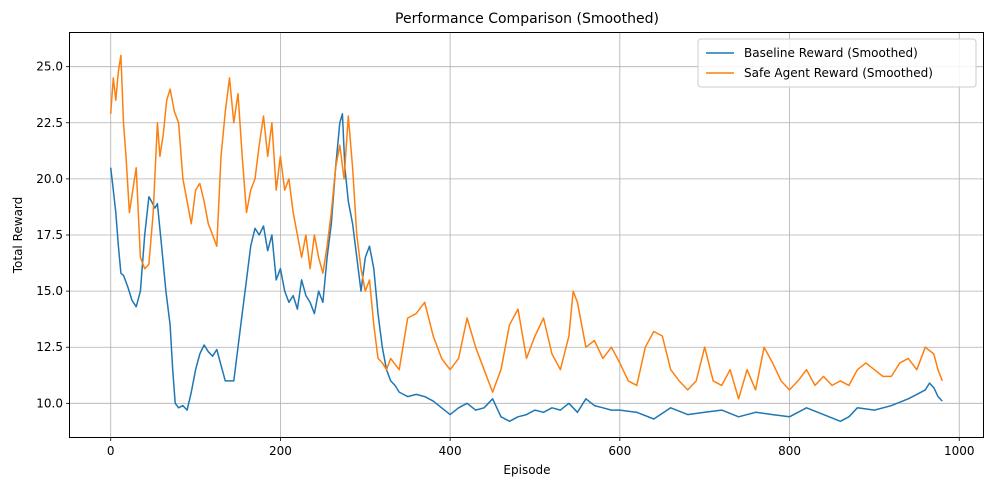  What do you see at coordinates (18, 236) in the screenshot?
I see `y-axis-label: Total Reward` at bounding box center [18, 236].